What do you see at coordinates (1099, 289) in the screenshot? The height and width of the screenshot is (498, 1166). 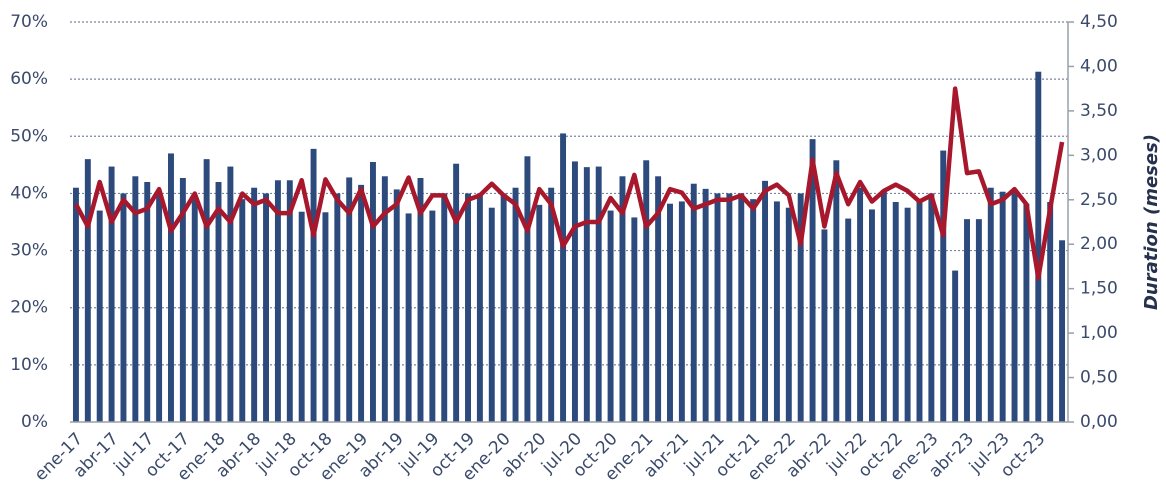 I see `y2-tick-label: 1,50` at bounding box center [1099, 289].